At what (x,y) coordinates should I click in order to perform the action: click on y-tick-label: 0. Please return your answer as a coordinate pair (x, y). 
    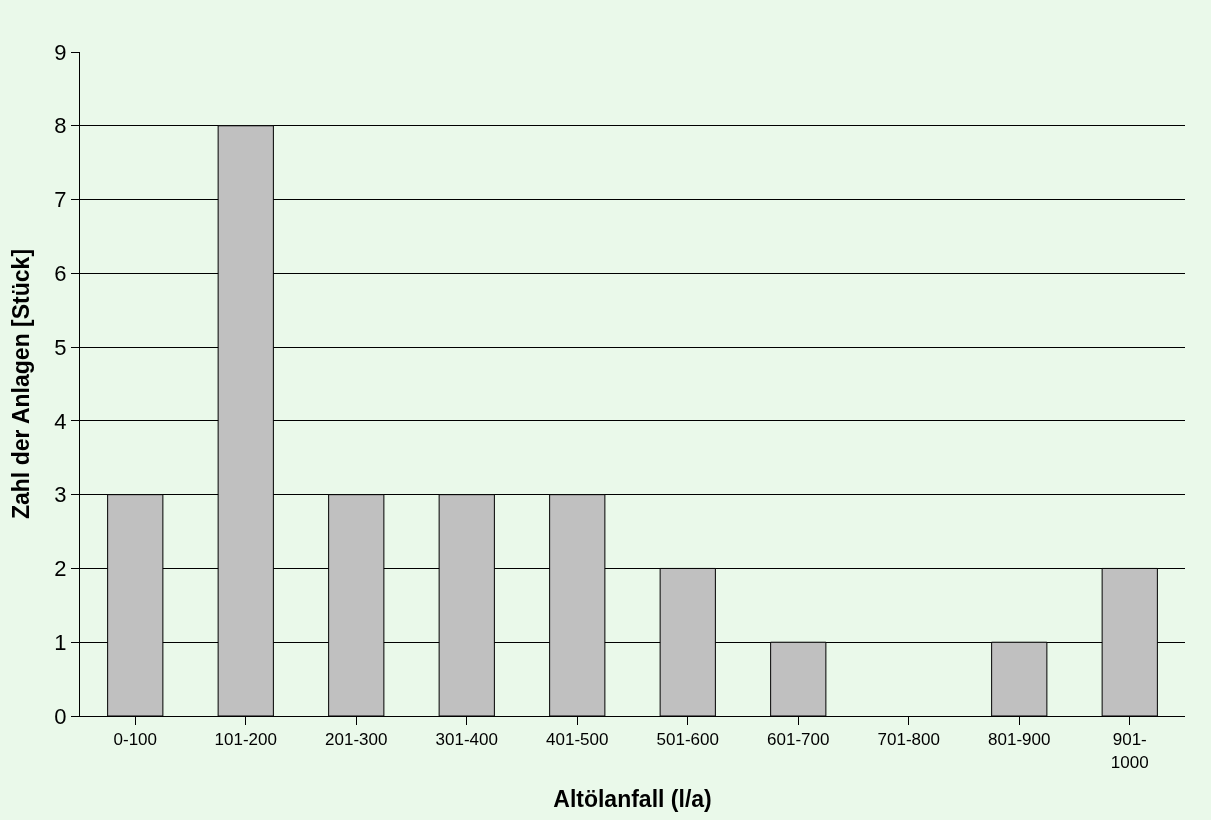
    Looking at the image, I should click on (60, 716).